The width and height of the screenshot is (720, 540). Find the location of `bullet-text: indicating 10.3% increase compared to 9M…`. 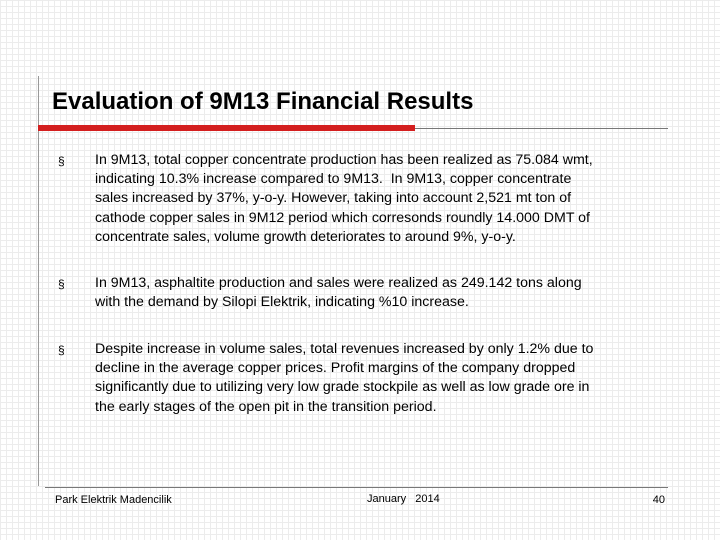

bullet-text: indicating 10.3% increase compared to 9M… is located at coordinates (333, 179).